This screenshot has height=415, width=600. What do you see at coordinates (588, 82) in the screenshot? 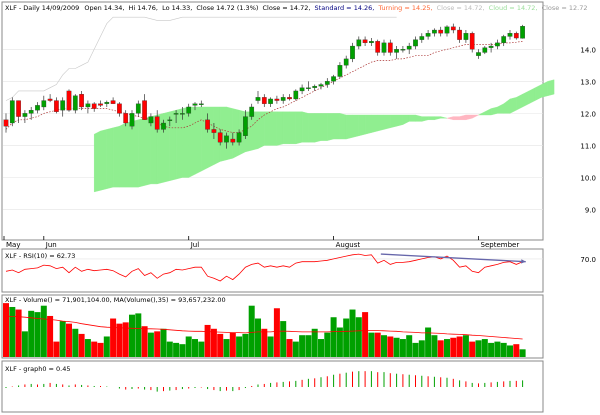
I see `price-y-tick-label: 13.0` at bounding box center [588, 82].